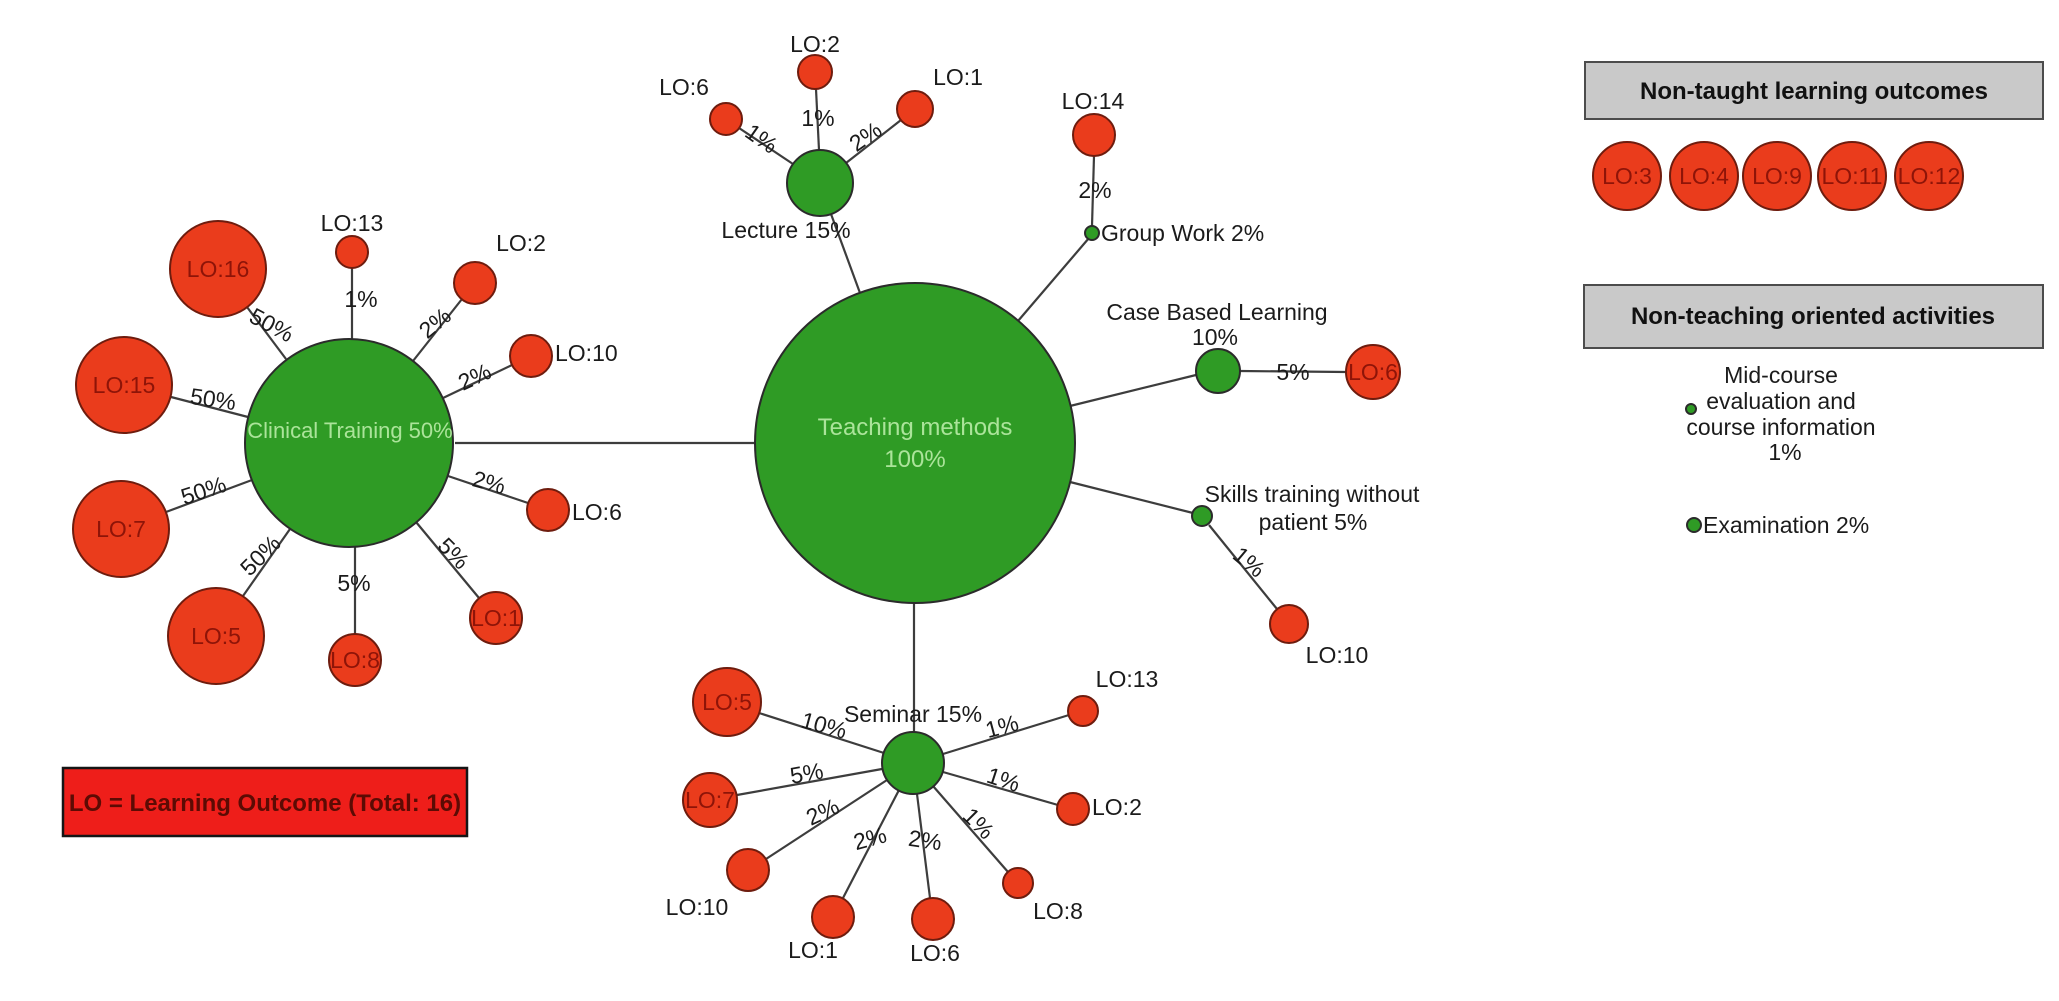 This screenshot has height=1001, width=2059. I want to click on mid-course-line1: Mid-course, so click(1781, 375).